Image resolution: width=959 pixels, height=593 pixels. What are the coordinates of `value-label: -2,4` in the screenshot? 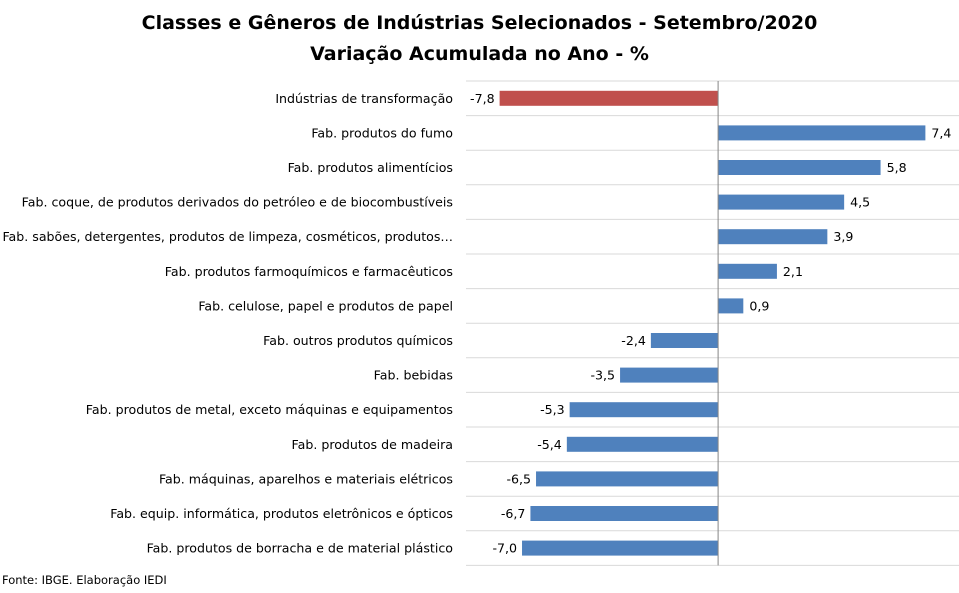 It's located at (633, 340).